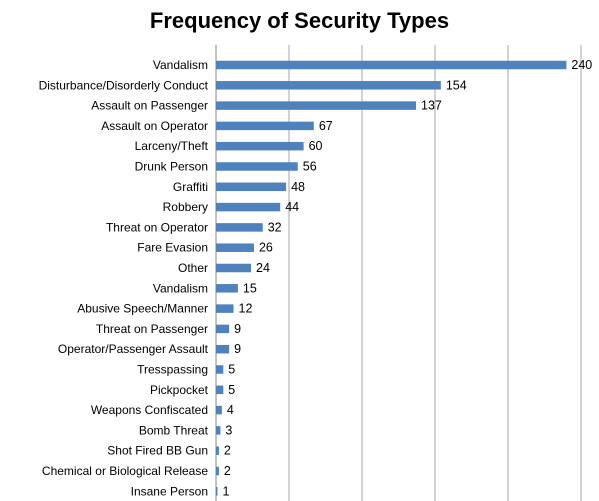  I want to click on category-label: Threat on Operator, so click(157, 227).